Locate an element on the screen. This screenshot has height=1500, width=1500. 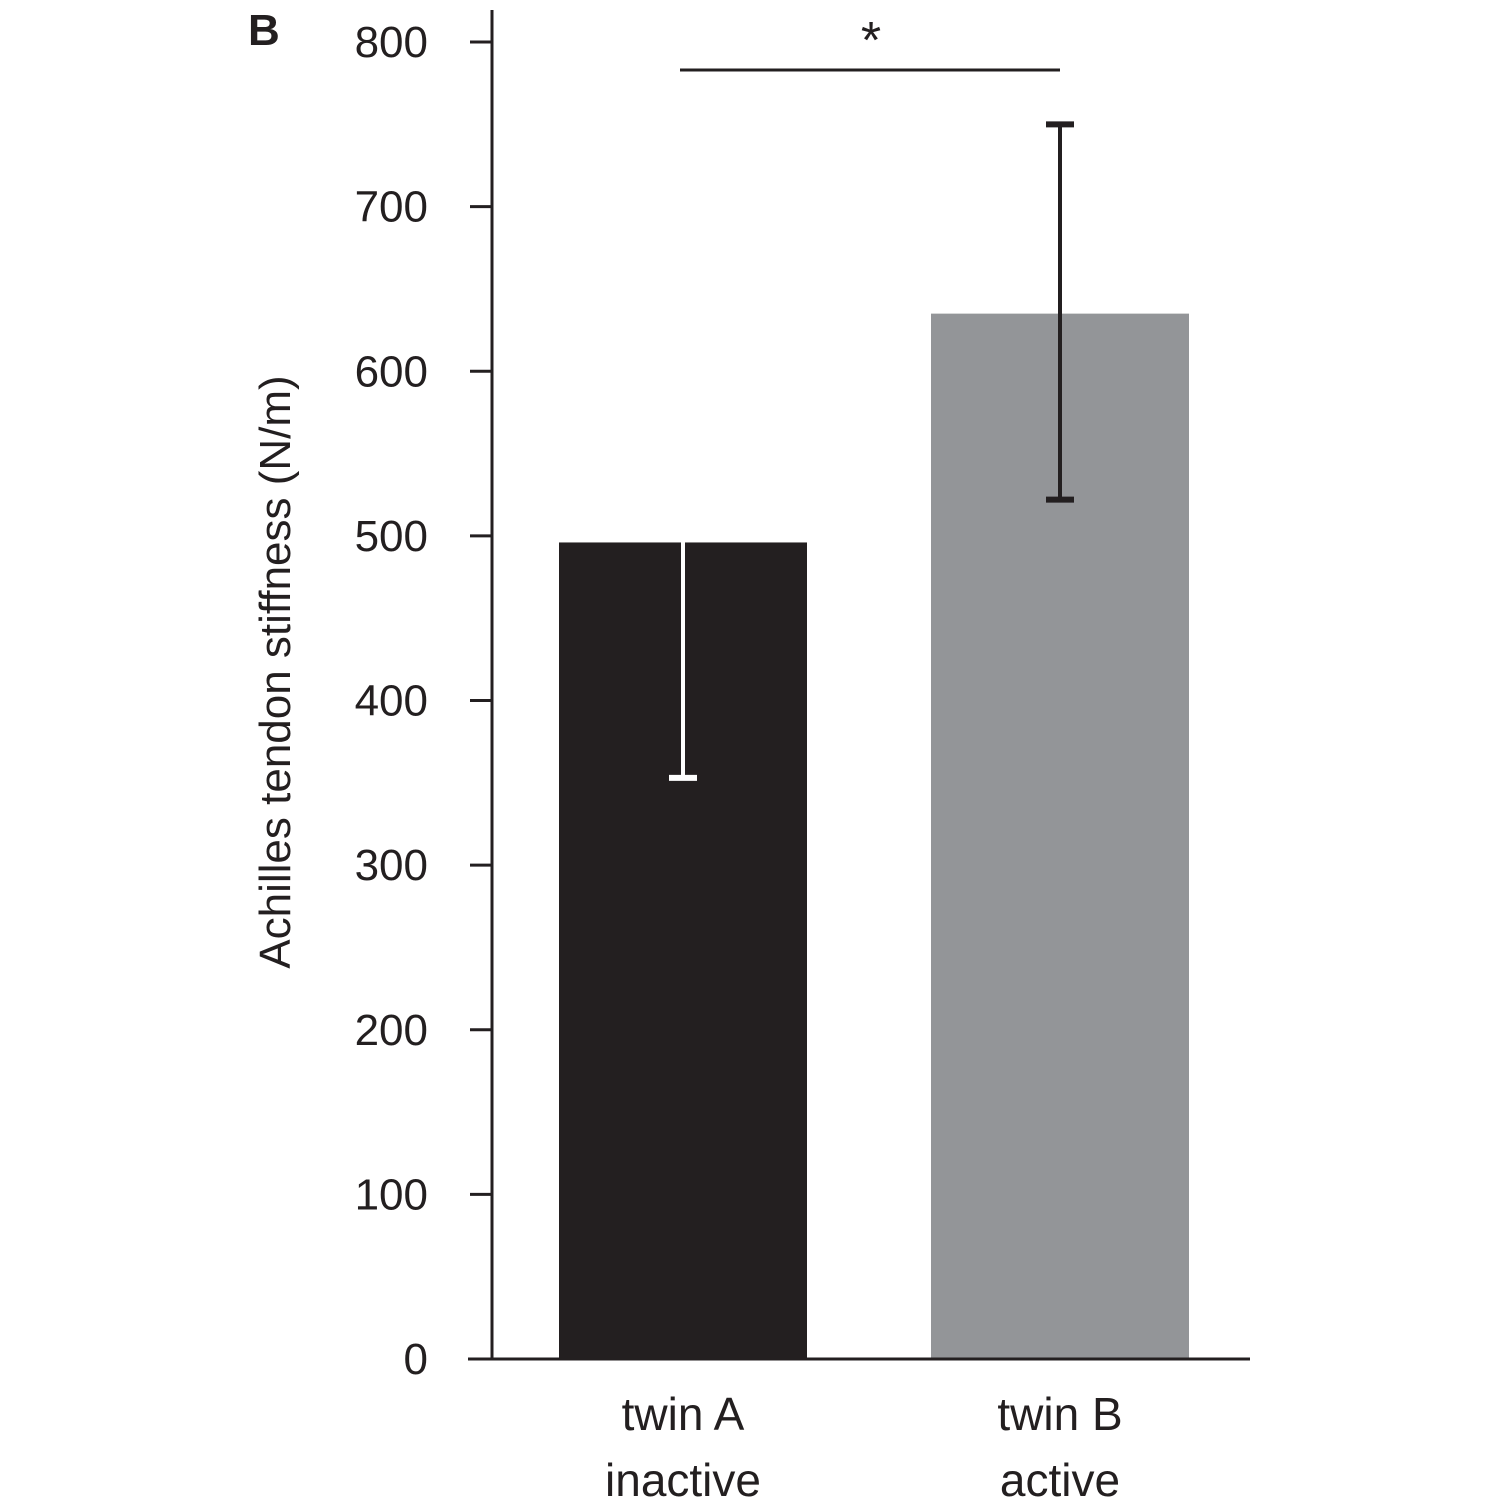
x-tick-label: inactive is located at coordinates (683, 1477).